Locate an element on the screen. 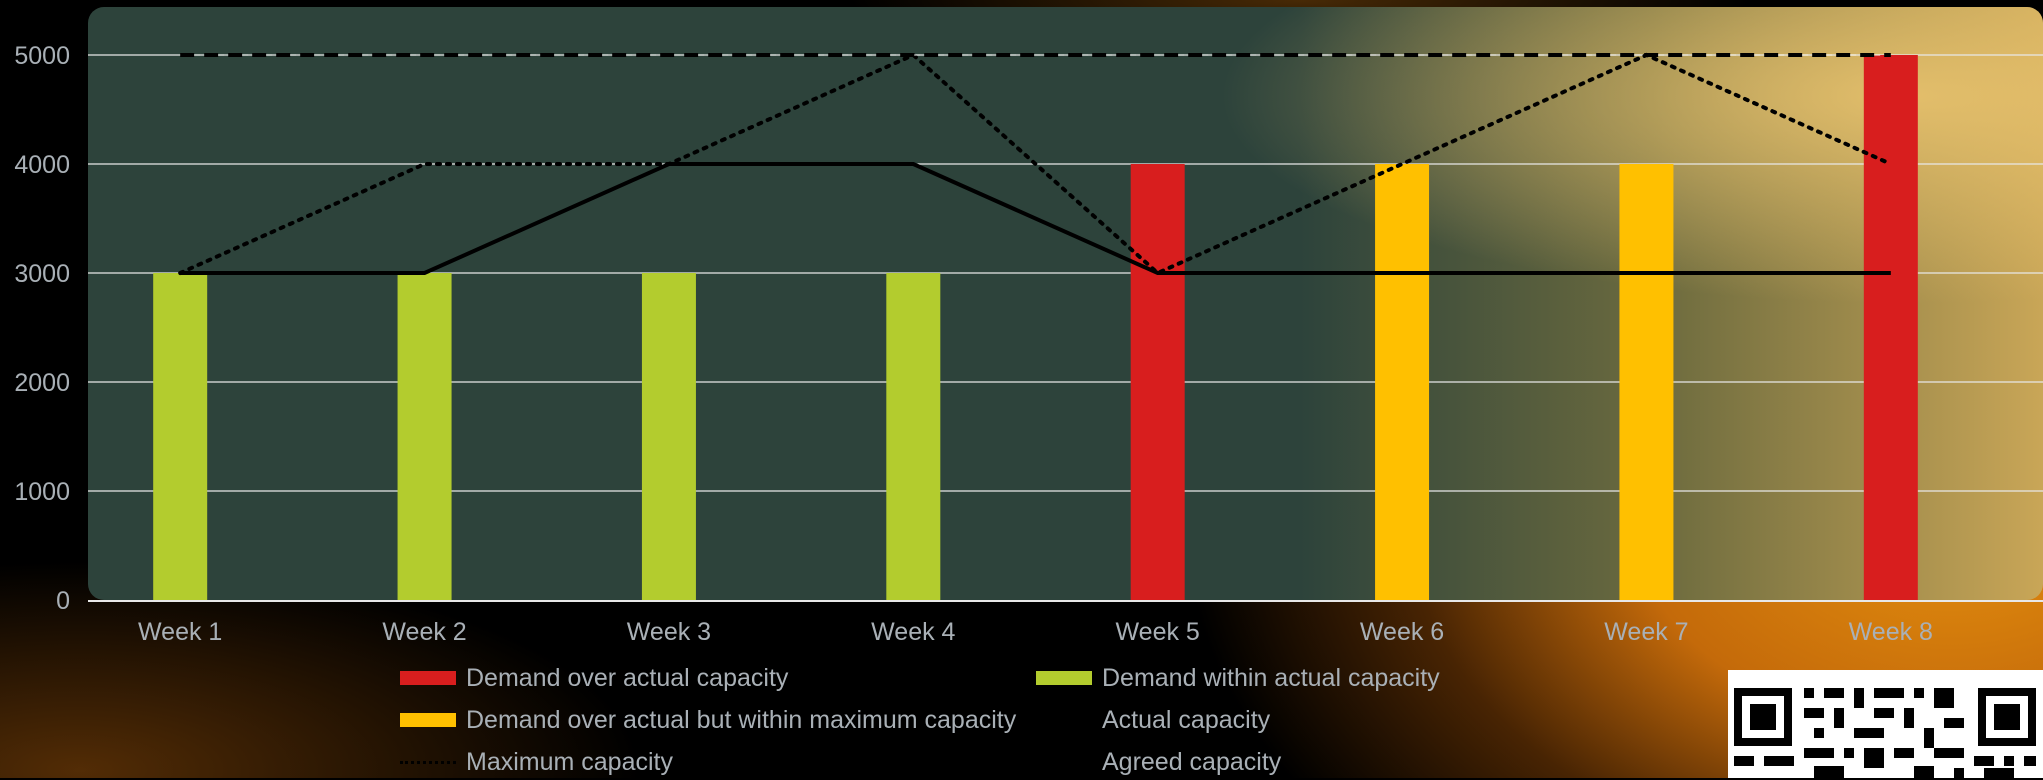 This screenshot has width=2043, height=780. legend-swatch-demand-over-actual is located at coordinates (428, 678).